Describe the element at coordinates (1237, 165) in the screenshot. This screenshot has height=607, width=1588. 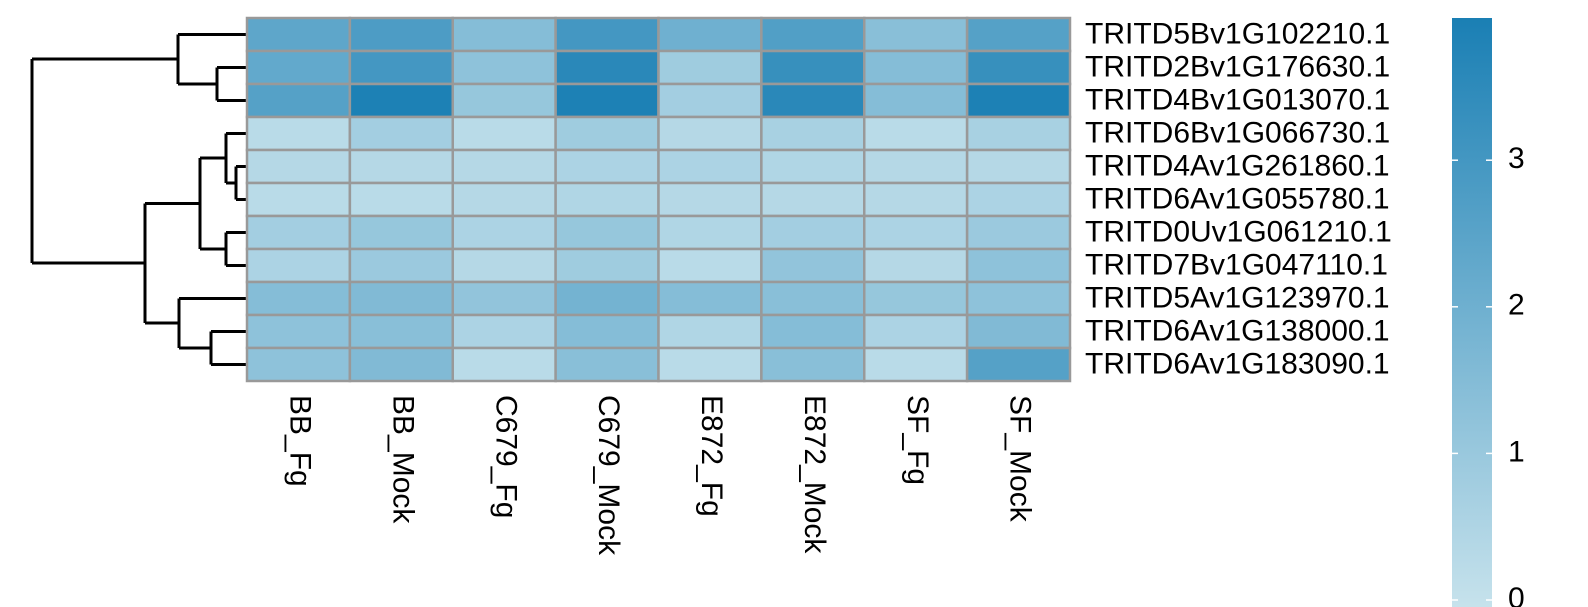
I see `row-label: TRITD4Av1G261860.1` at that location.